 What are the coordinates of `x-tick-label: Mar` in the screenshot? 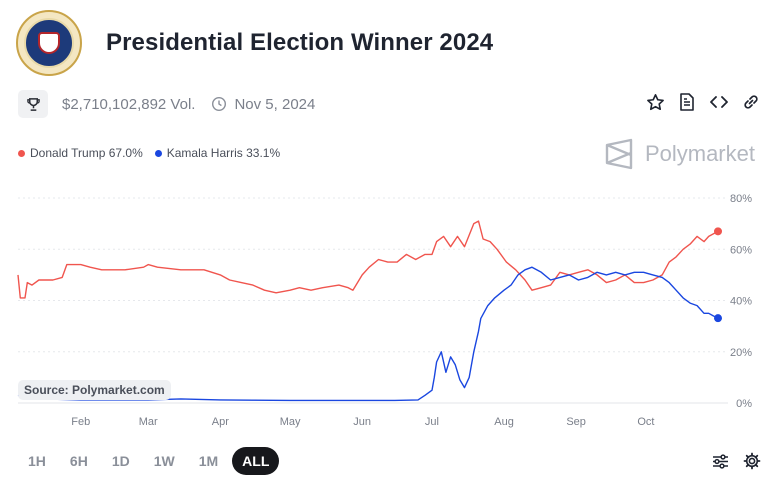 It's located at (148, 422).